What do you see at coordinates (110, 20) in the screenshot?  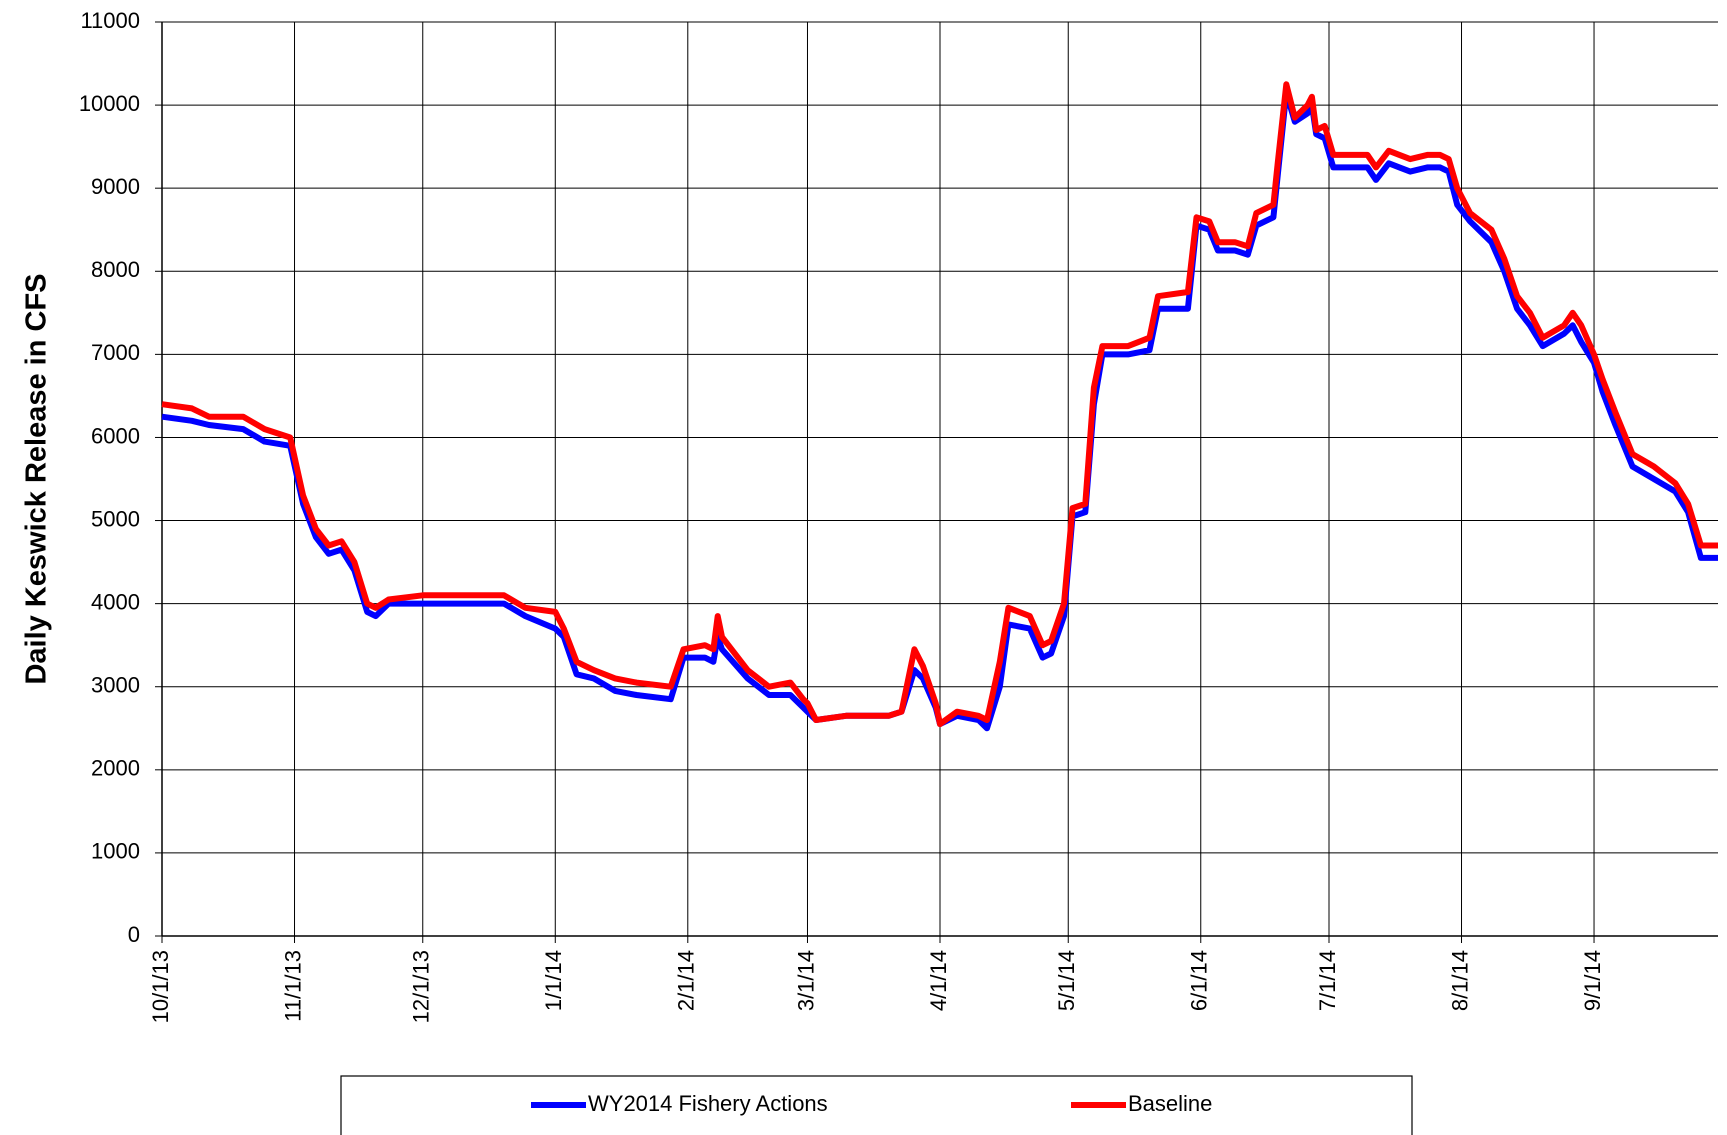 I see `y-tick-label: 11000` at bounding box center [110, 20].